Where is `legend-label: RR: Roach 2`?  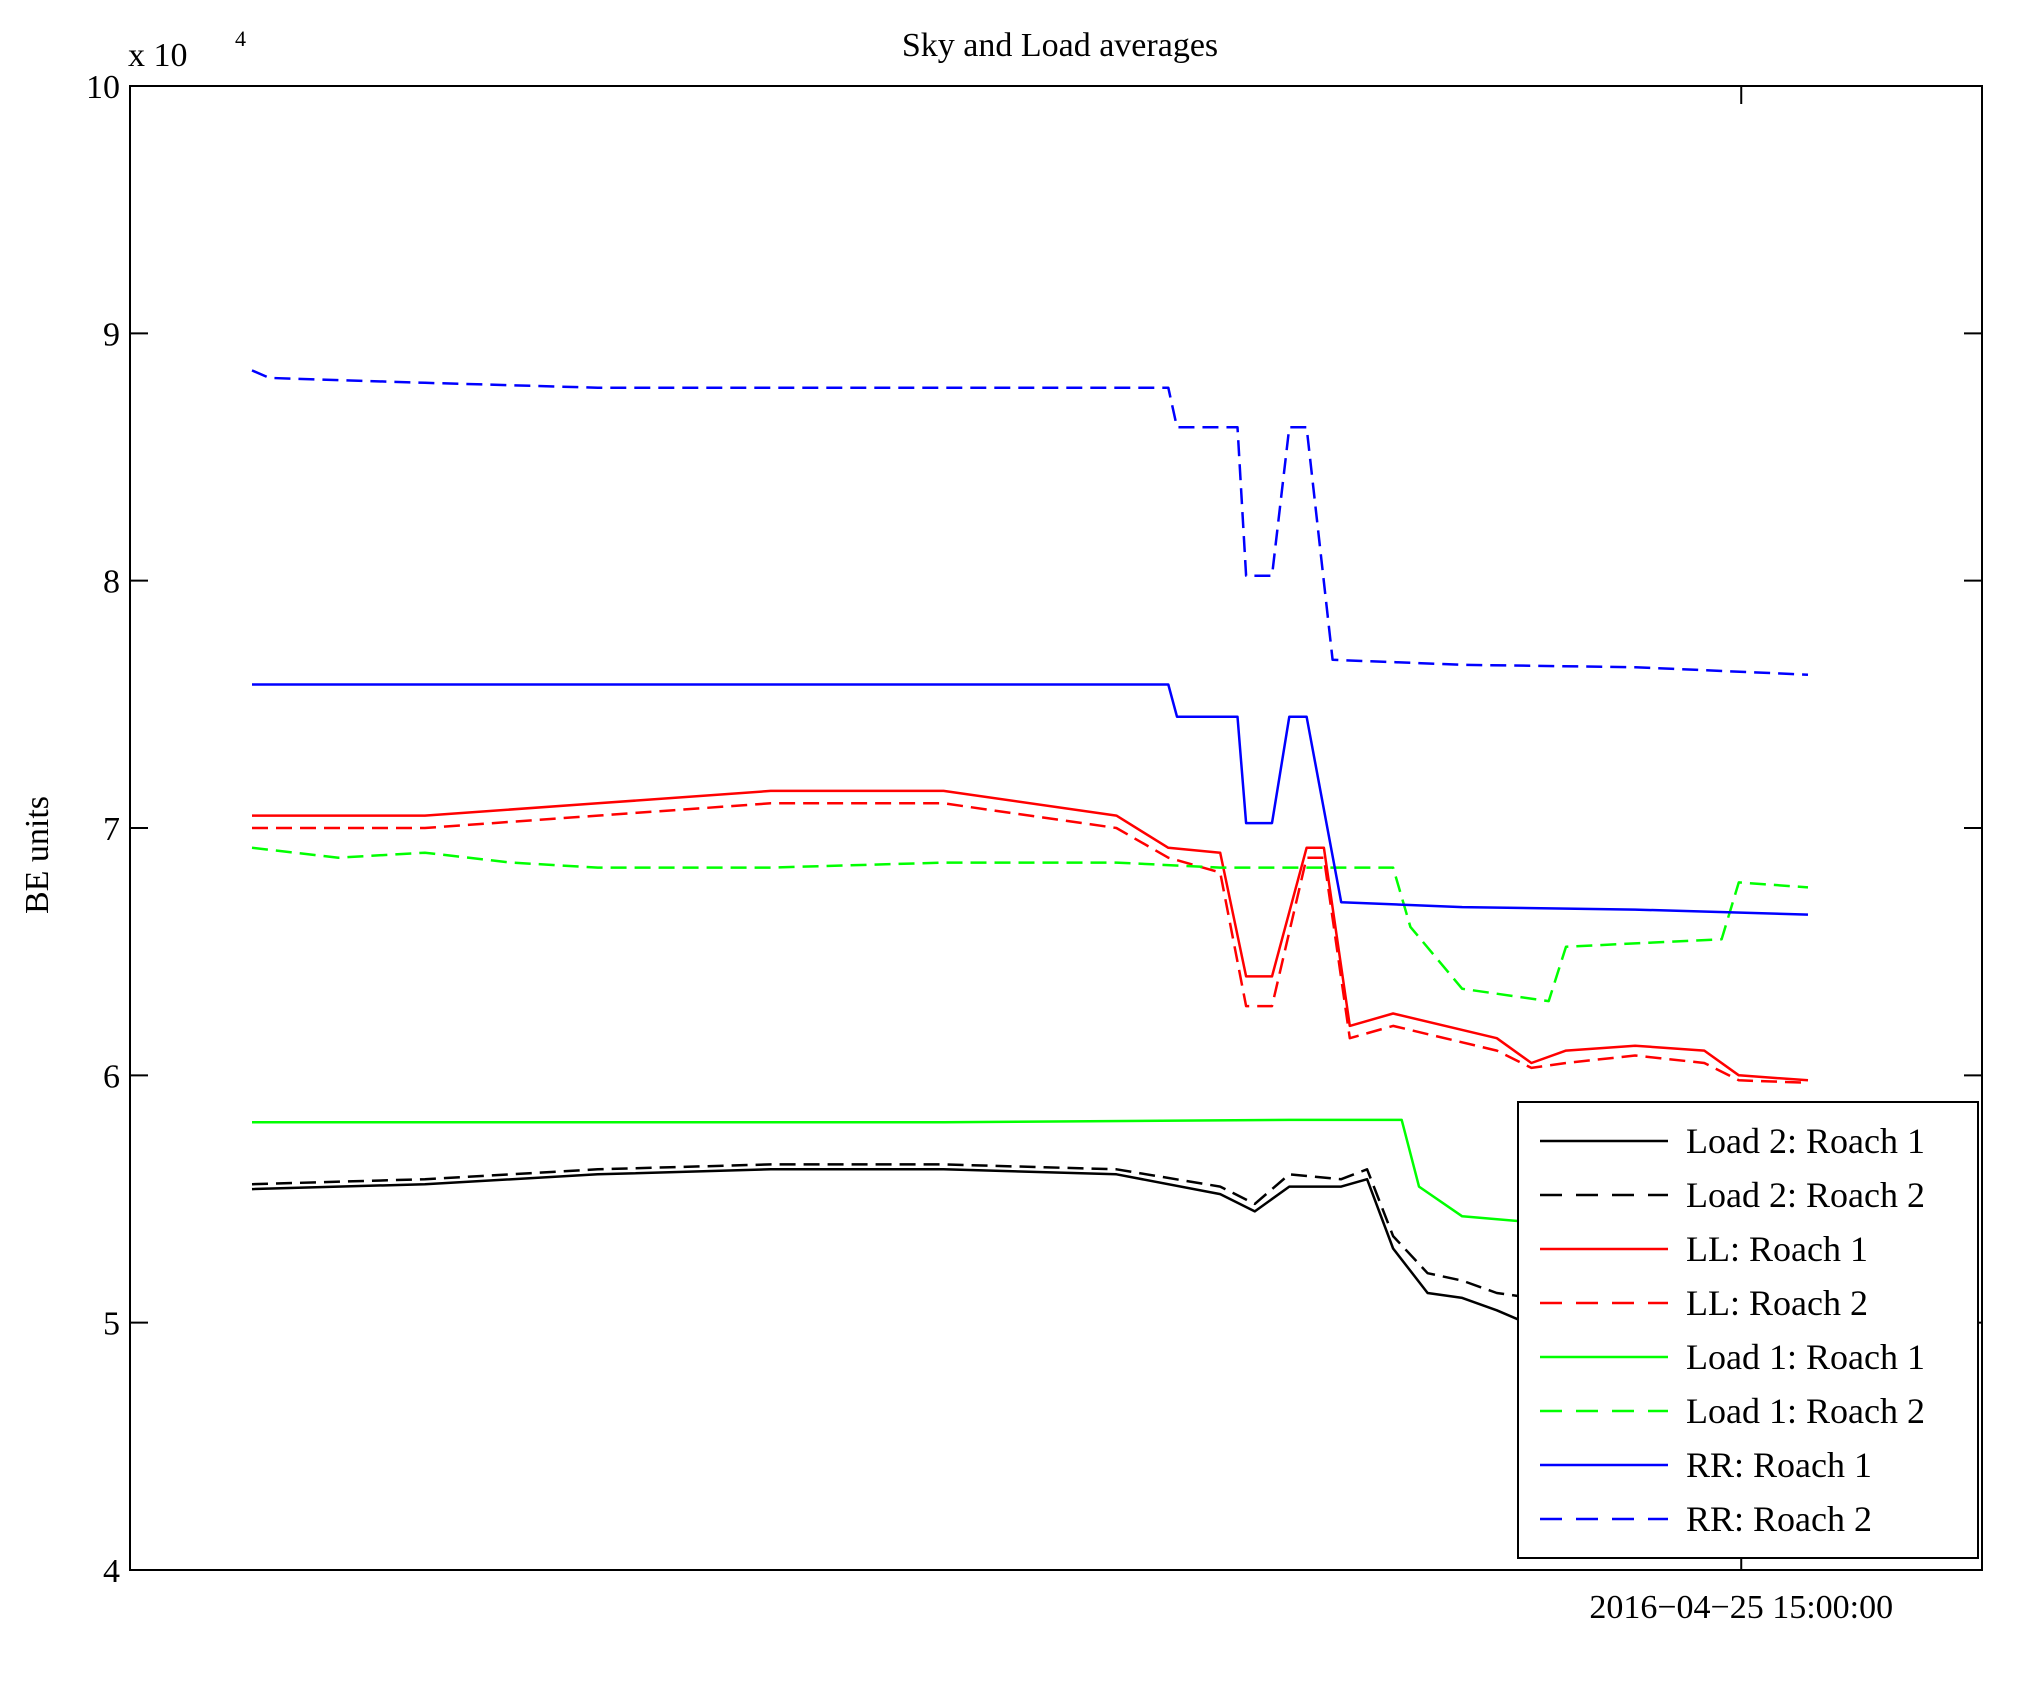
legend-label: RR: Roach 2 is located at coordinates (1779, 1519).